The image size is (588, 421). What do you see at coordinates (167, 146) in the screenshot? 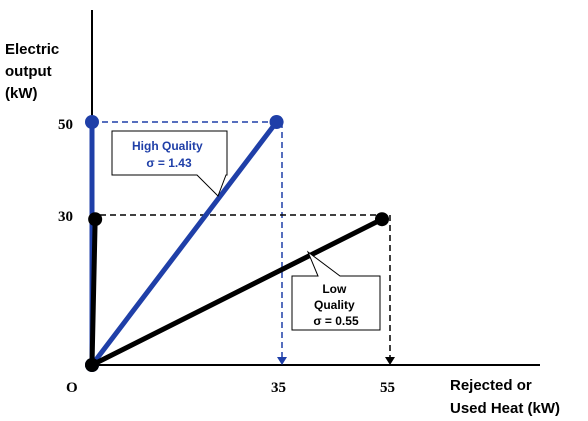
I see `callout-high-quality-line-1: High Quality` at bounding box center [167, 146].